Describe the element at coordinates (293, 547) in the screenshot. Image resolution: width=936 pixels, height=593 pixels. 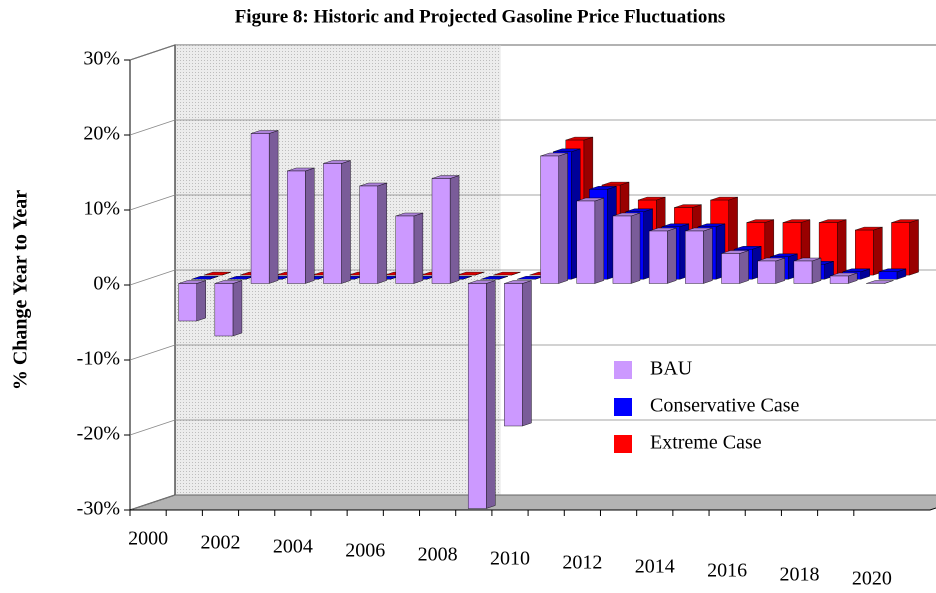
I see `x-tick-label: 2004` at that location.